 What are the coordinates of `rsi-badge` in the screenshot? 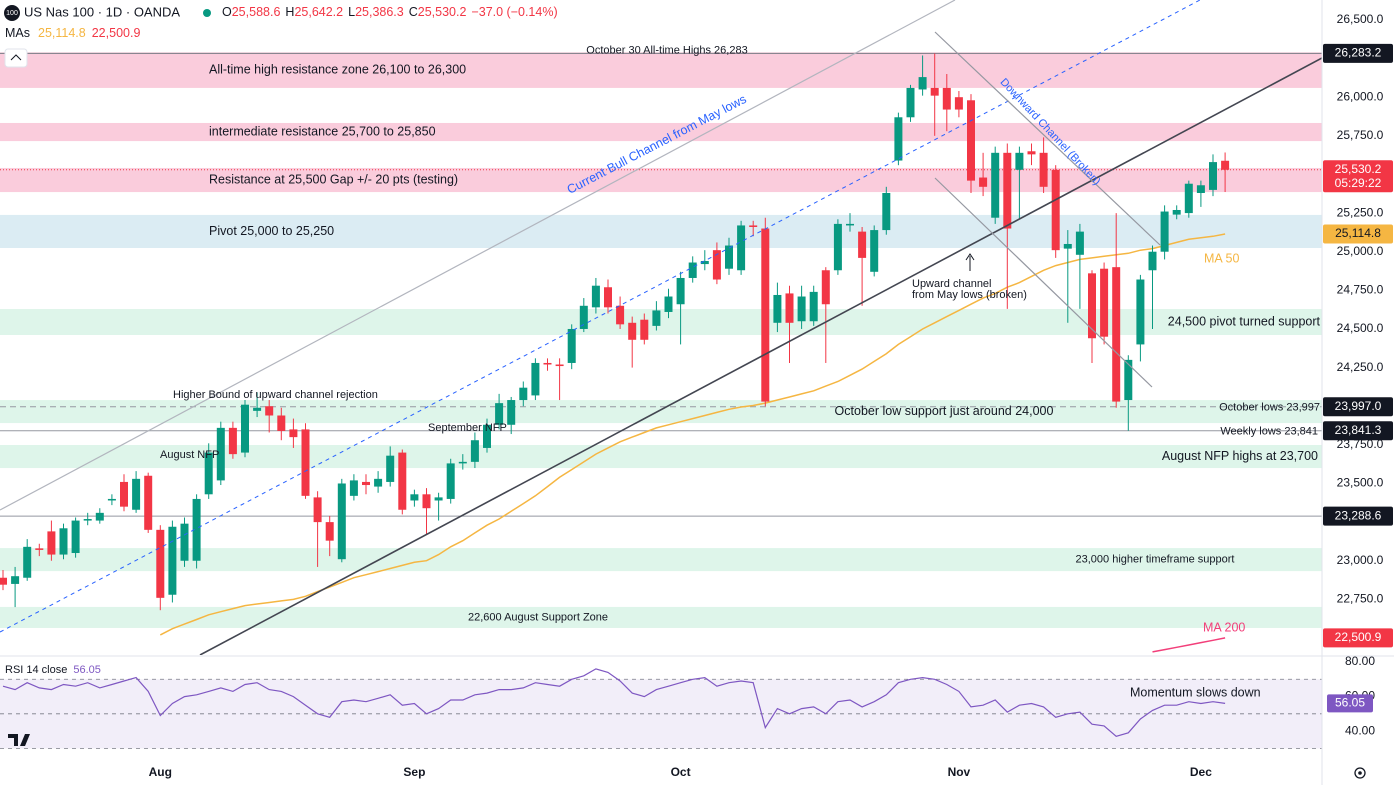 It's located at (1350, 703).